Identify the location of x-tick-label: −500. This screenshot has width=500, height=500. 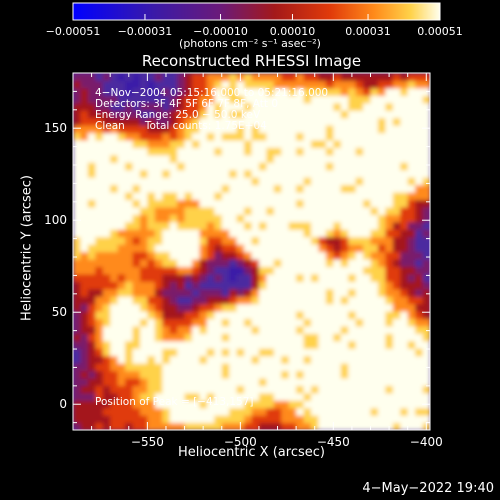
(240, 442).